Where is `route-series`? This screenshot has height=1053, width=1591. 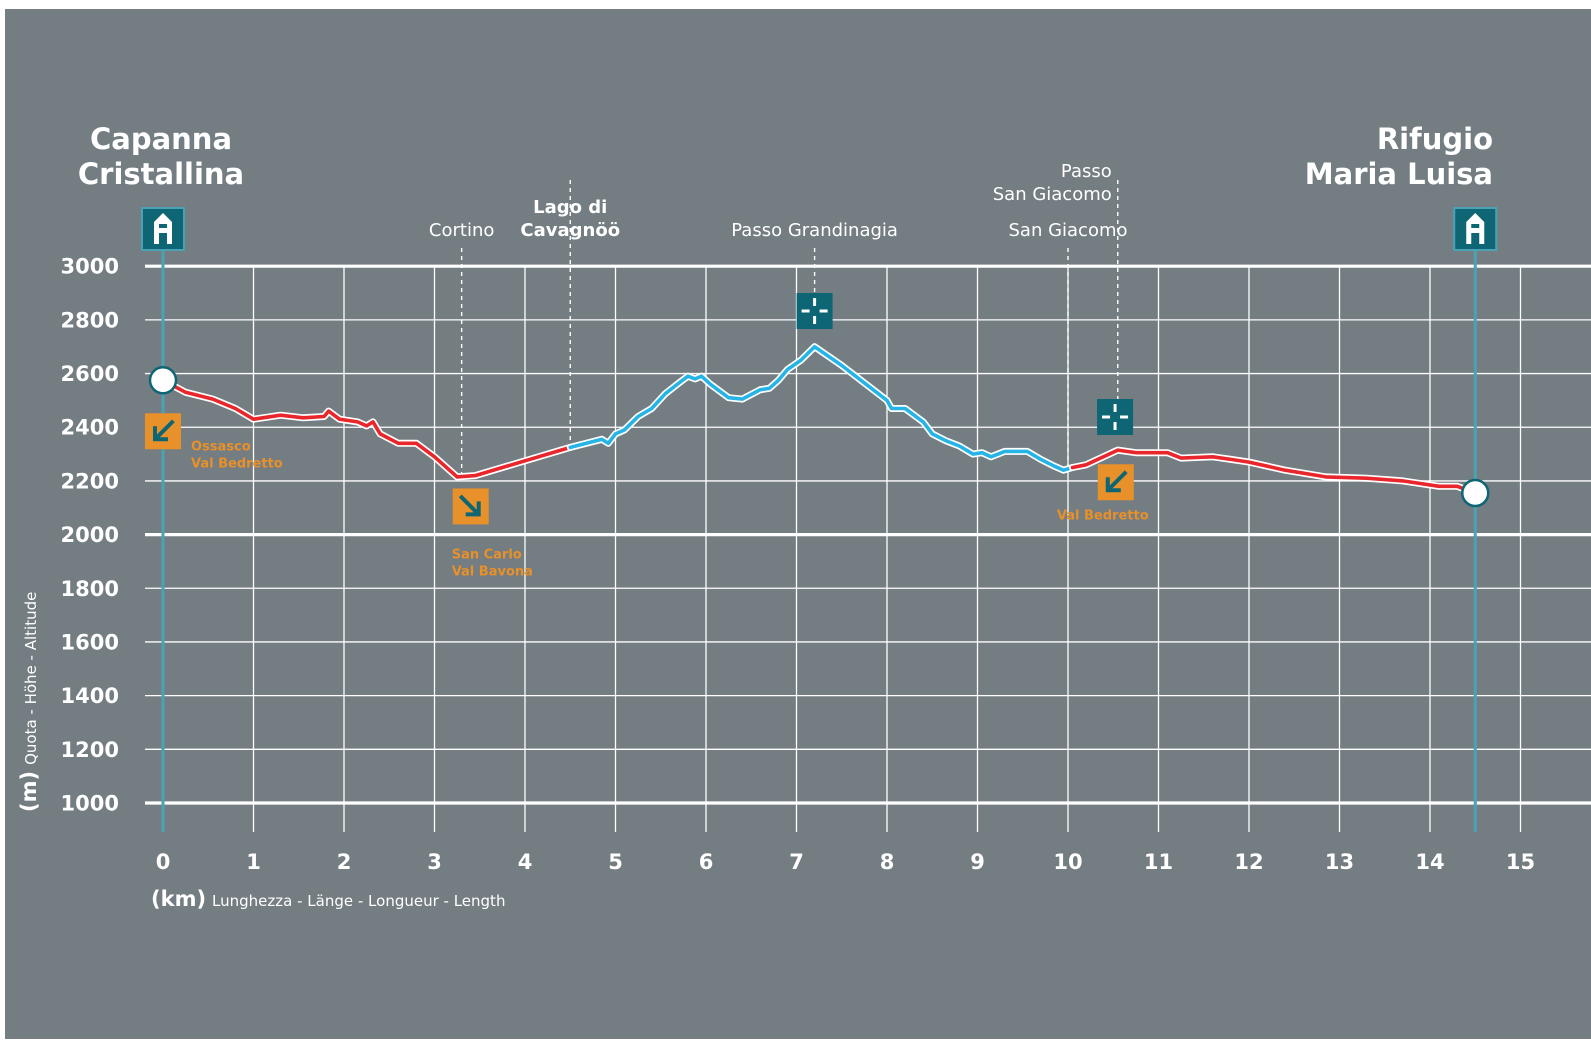
route-series is located at coordinates (819, 420).